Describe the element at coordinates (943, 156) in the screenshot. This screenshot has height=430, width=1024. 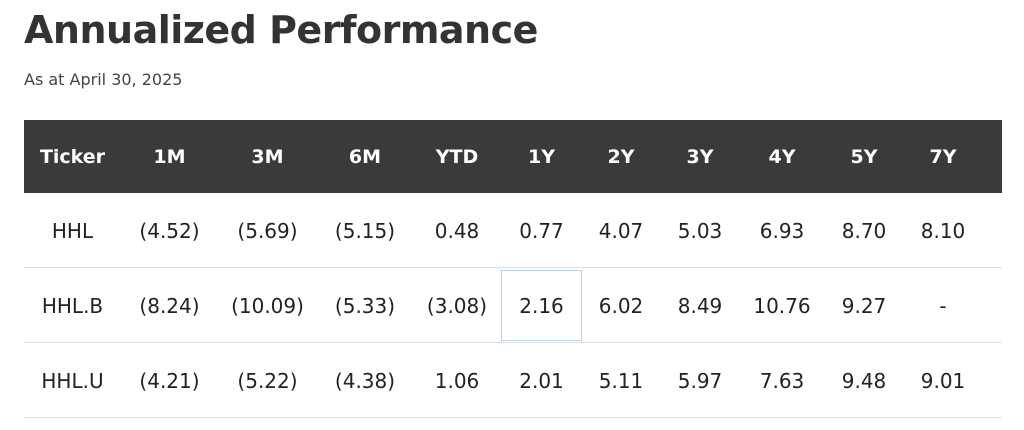
I see `column-header: 7Y` at that location.